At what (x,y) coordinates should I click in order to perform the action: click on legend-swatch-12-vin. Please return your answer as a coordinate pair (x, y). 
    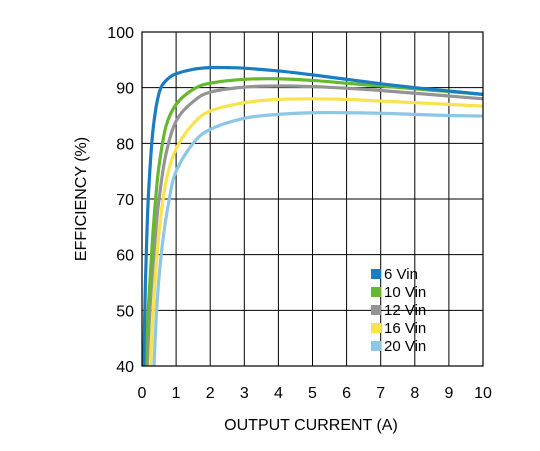
    Looking at the image, I should click on (376, 310).